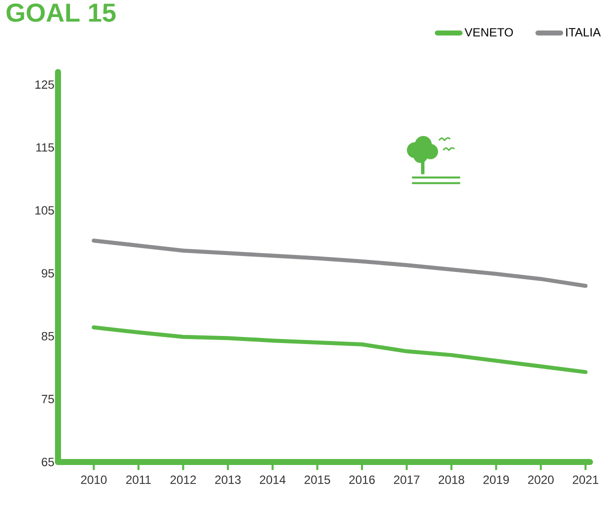  I want to click on x-tick-label: 2012, so click(183, 480).